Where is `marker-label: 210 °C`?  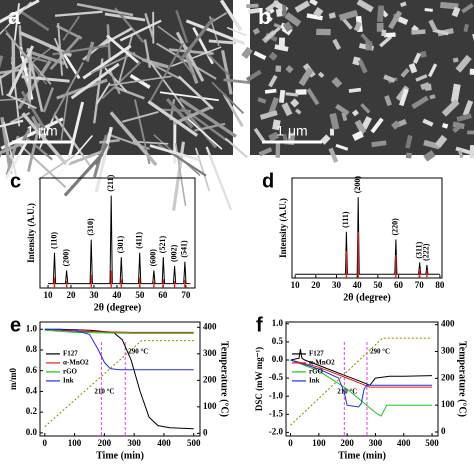 marker-label: 210 °C is located at coordinates (347, 392).